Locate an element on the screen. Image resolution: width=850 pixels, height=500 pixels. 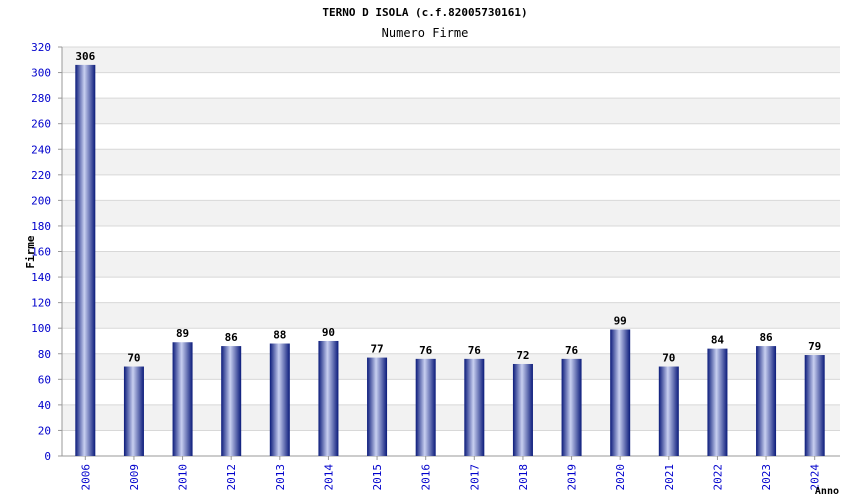
y-tick-label: 280 is located at coordinates (41, 98).